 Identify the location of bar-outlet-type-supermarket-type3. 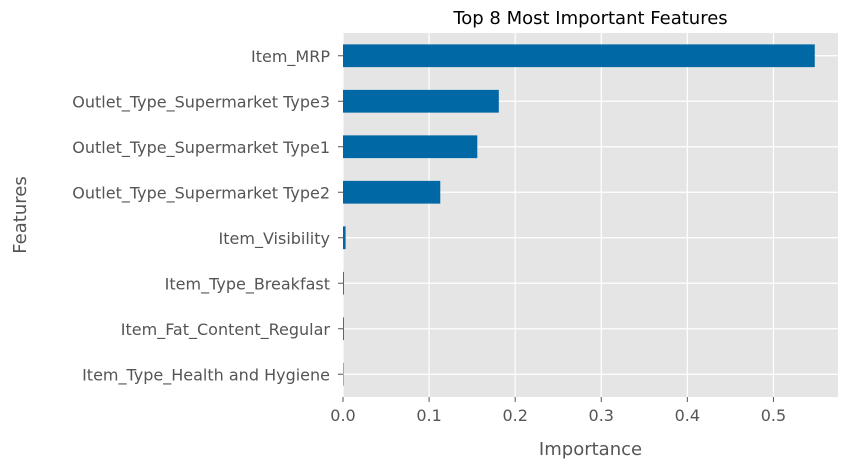
(421, 101).